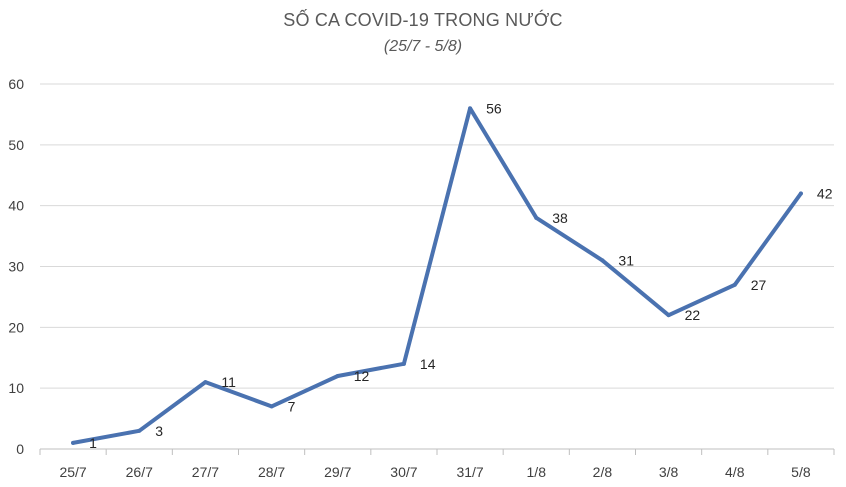 This screenshot has height=487, width=846. Describe the element at coordinates (693, 315) in the screenshot. I see `data-label: 22` at that location.